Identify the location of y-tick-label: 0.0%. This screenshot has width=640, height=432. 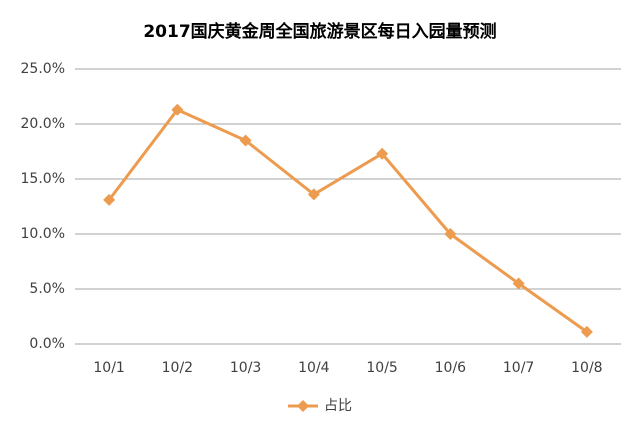
(47, 344).